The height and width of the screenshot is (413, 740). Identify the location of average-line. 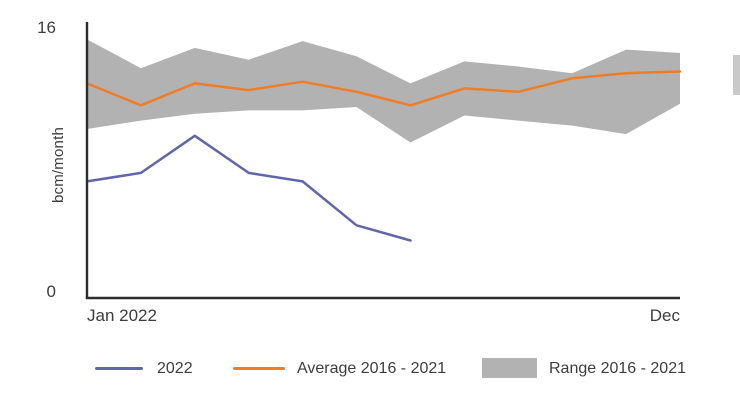
(383, 88).